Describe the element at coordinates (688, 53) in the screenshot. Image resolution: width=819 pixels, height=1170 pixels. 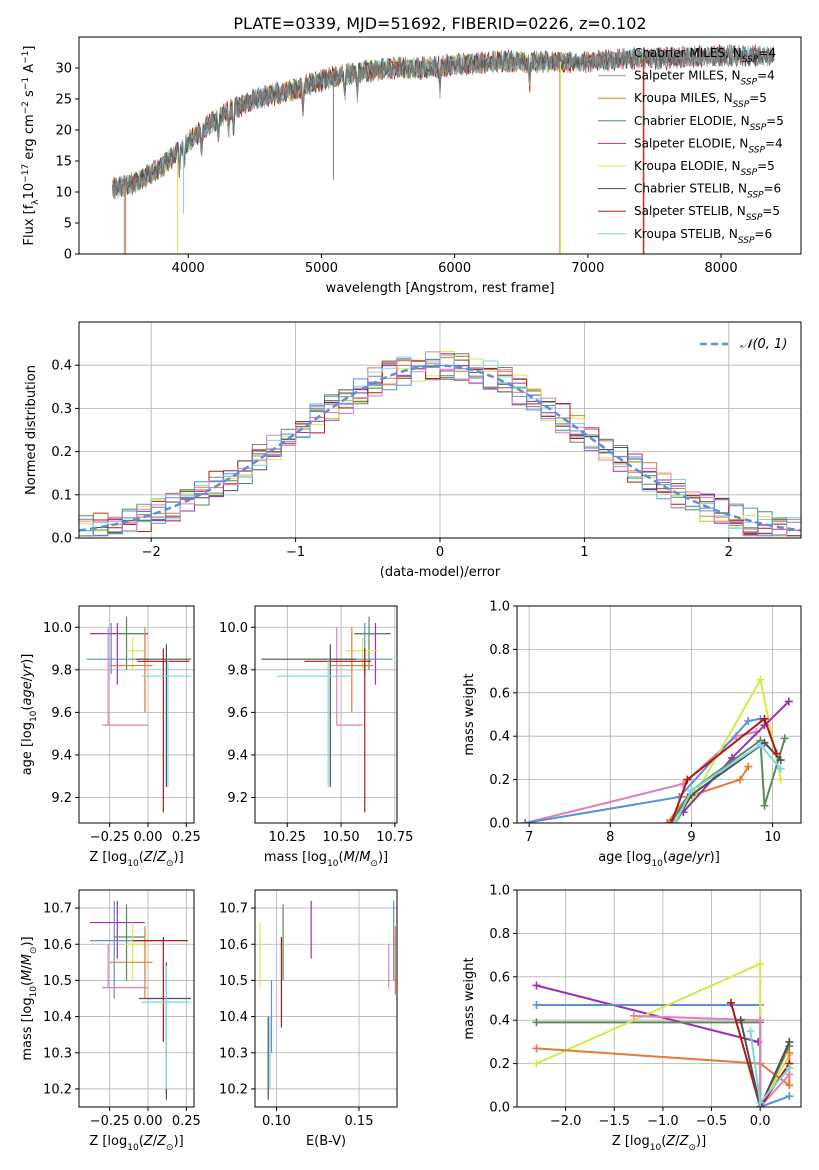
I see `label-part: Chabrier MILES, N` at that location.